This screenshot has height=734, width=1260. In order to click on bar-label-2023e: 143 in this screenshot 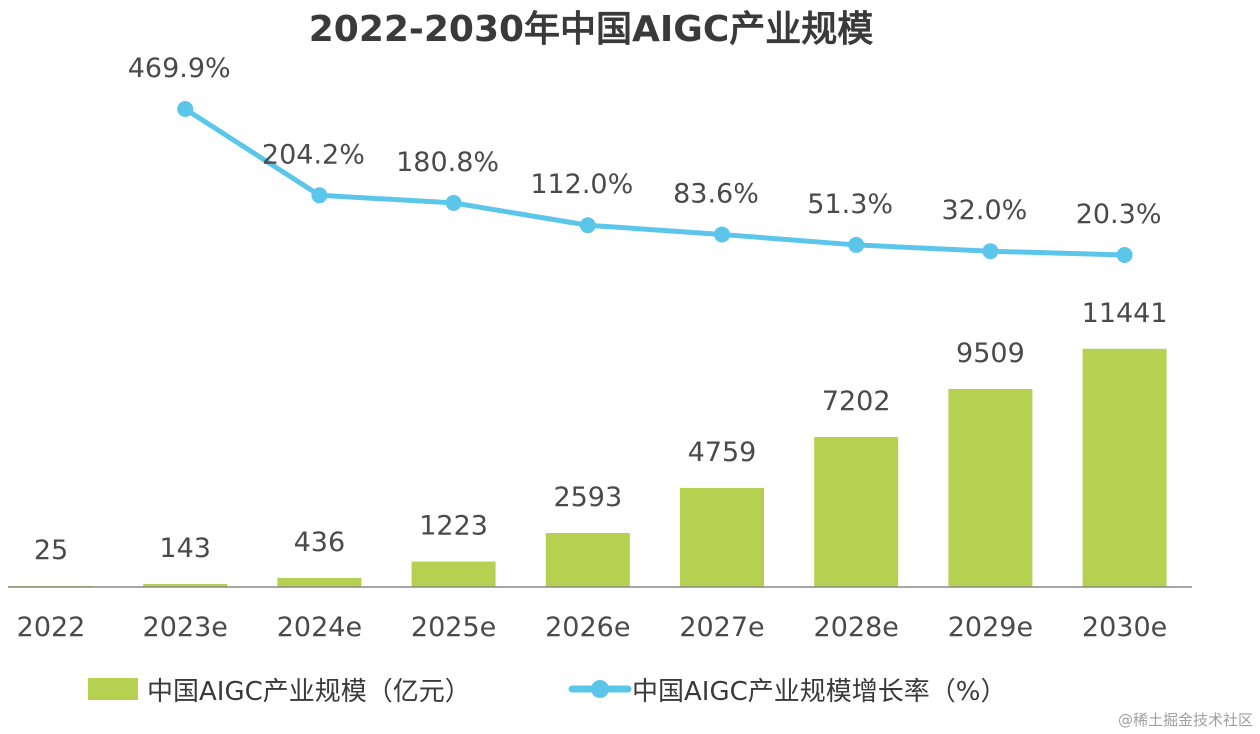, I will do `click(185, 548)`.